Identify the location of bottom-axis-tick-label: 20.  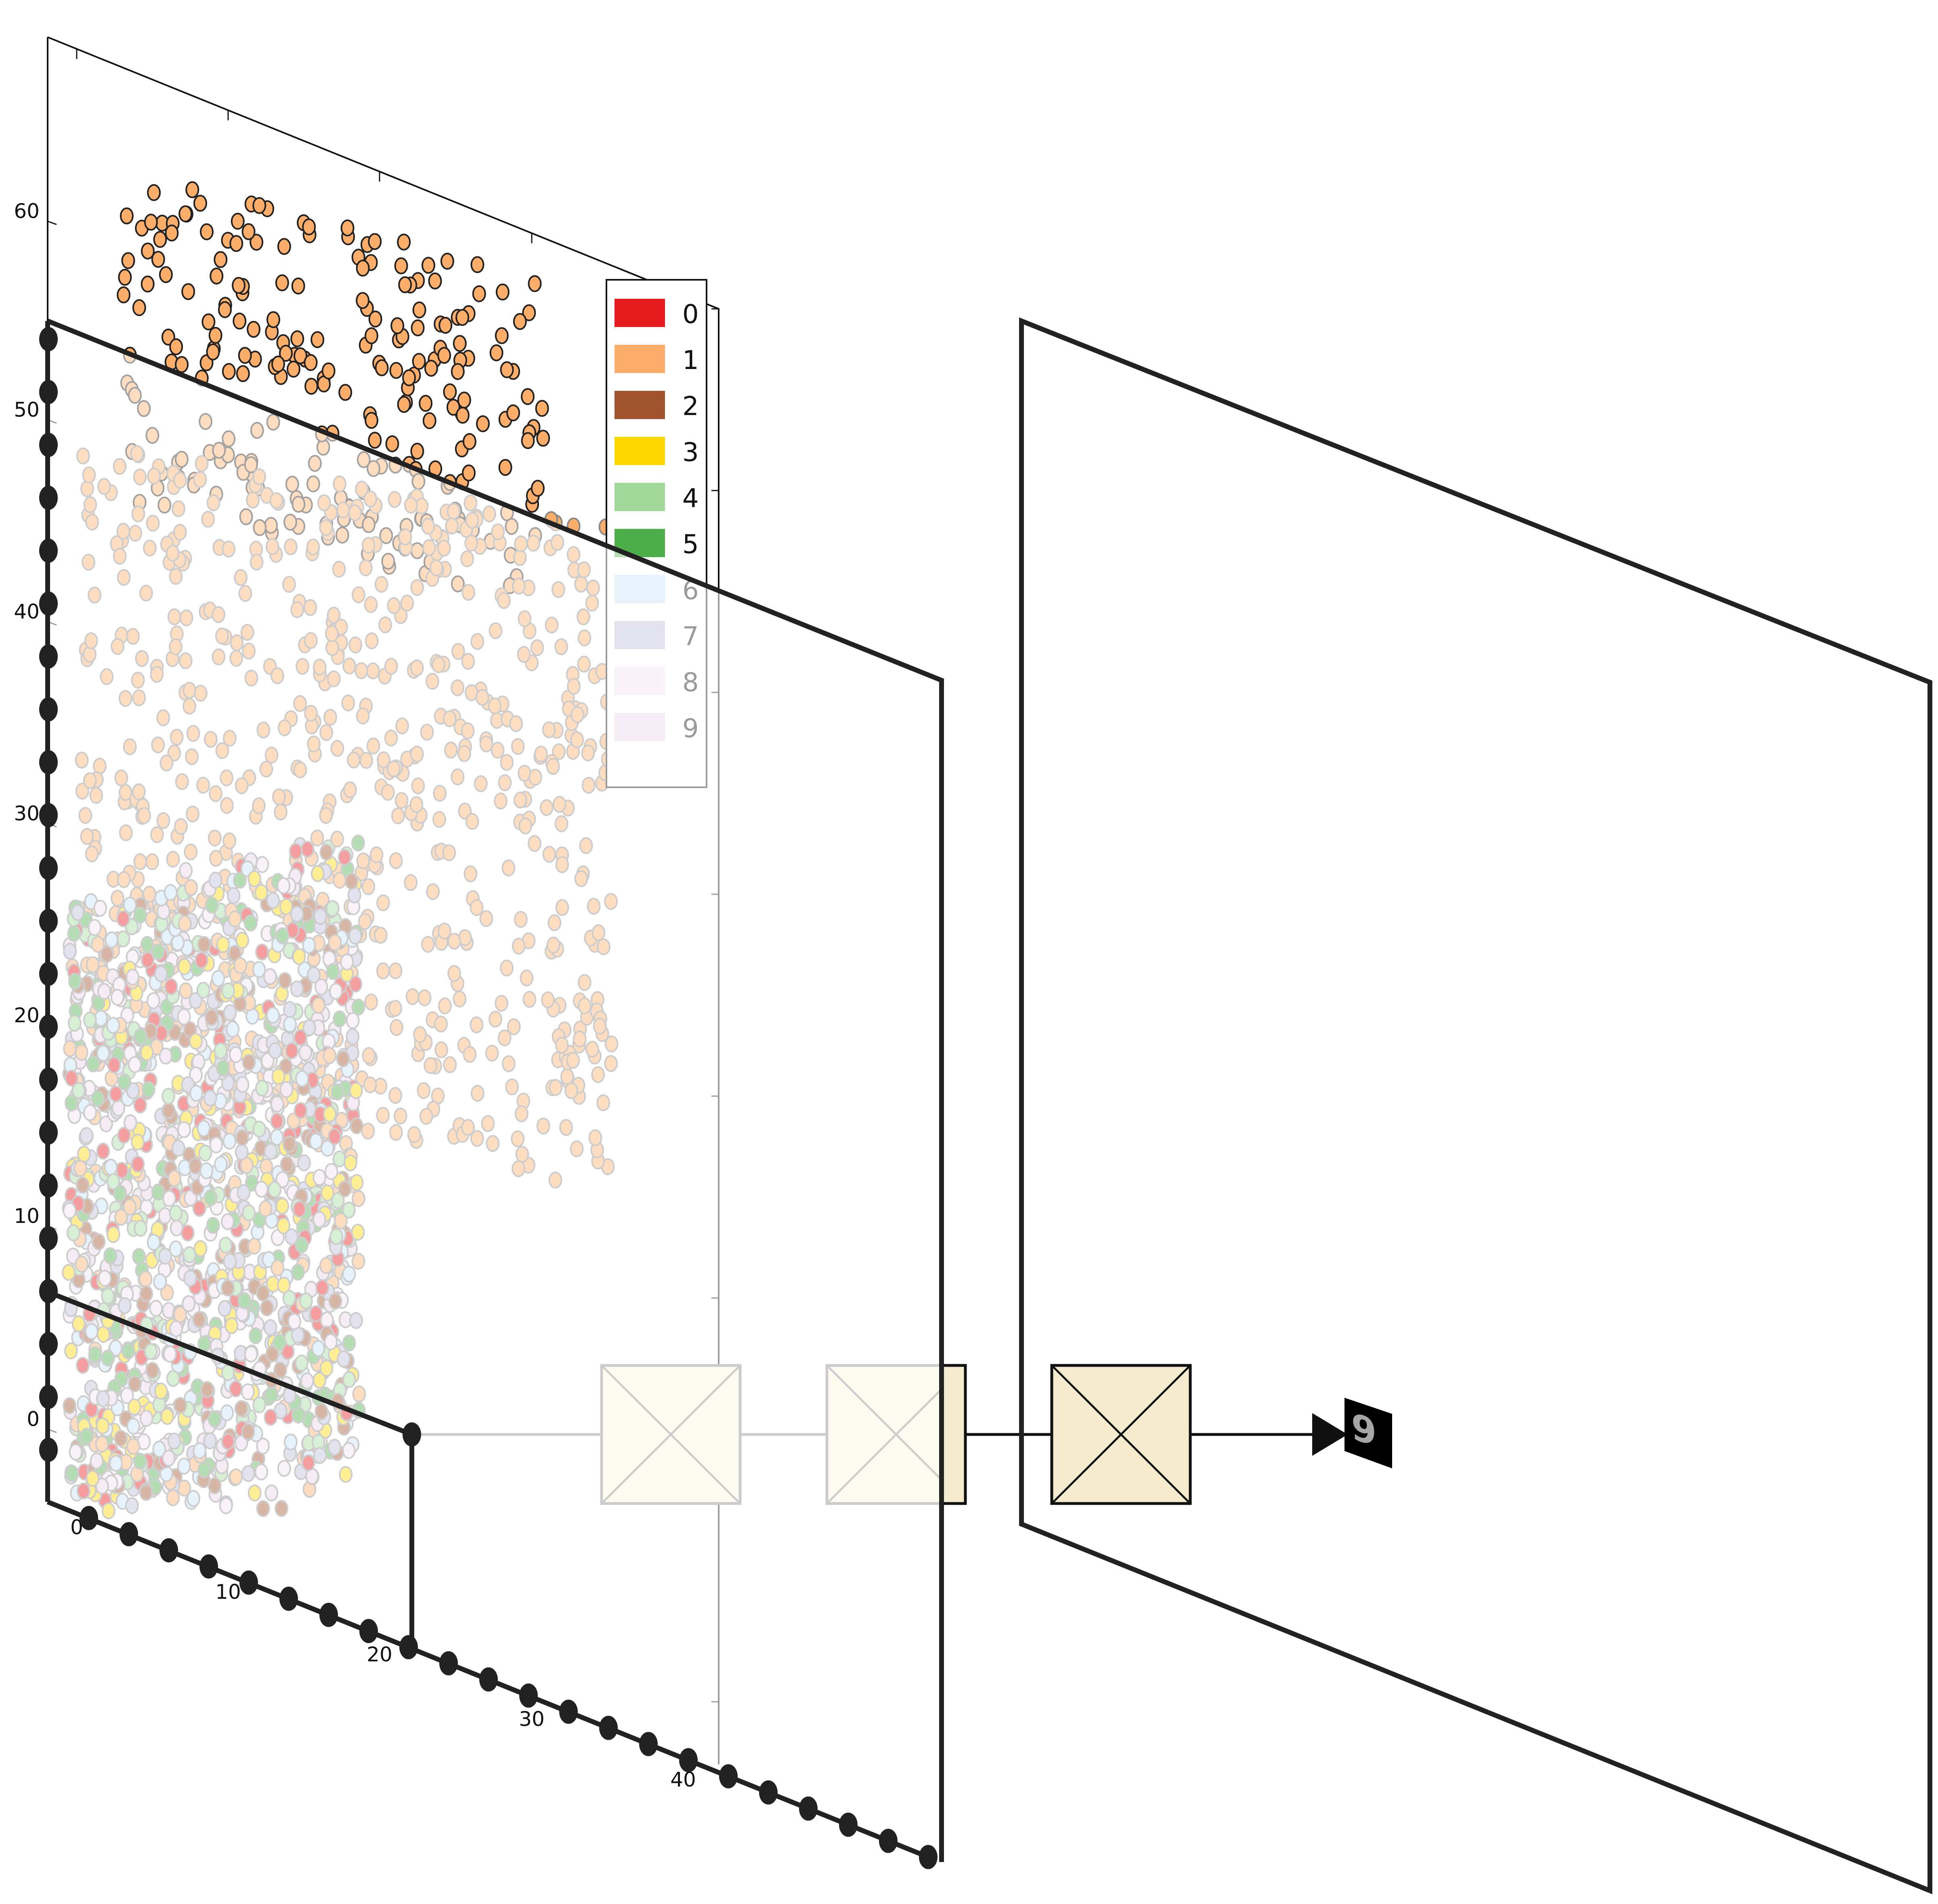
(379, 1655).